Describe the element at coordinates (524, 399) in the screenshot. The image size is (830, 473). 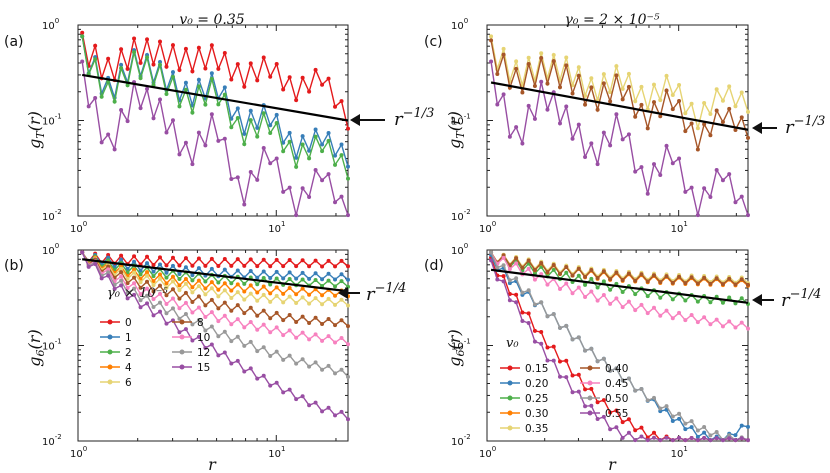
I see `legend-item: 0.25` at that location.